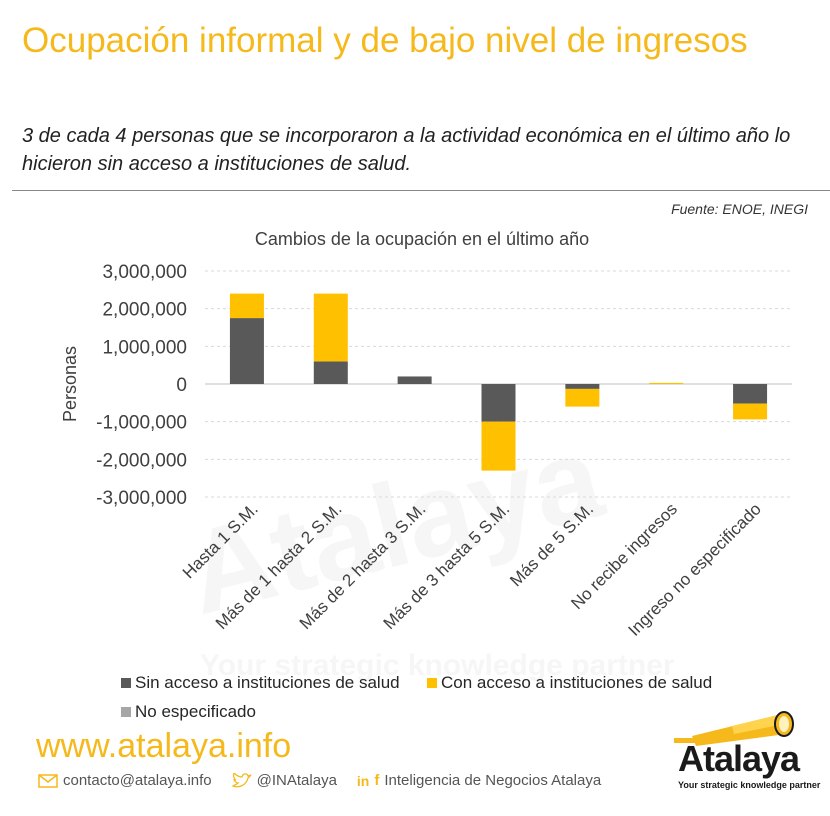  Describe the element at coordinates (734, 728) in the screenshot. I see `spyglass-icon` at that location.